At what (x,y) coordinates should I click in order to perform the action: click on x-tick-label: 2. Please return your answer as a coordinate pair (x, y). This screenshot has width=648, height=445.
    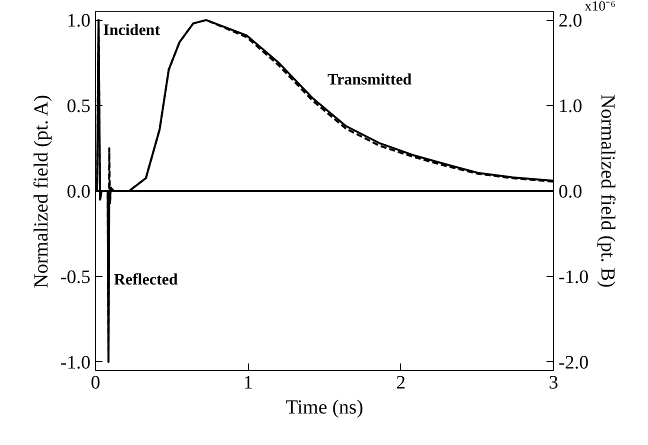
    Looking at the image, I should click on (401, 383).